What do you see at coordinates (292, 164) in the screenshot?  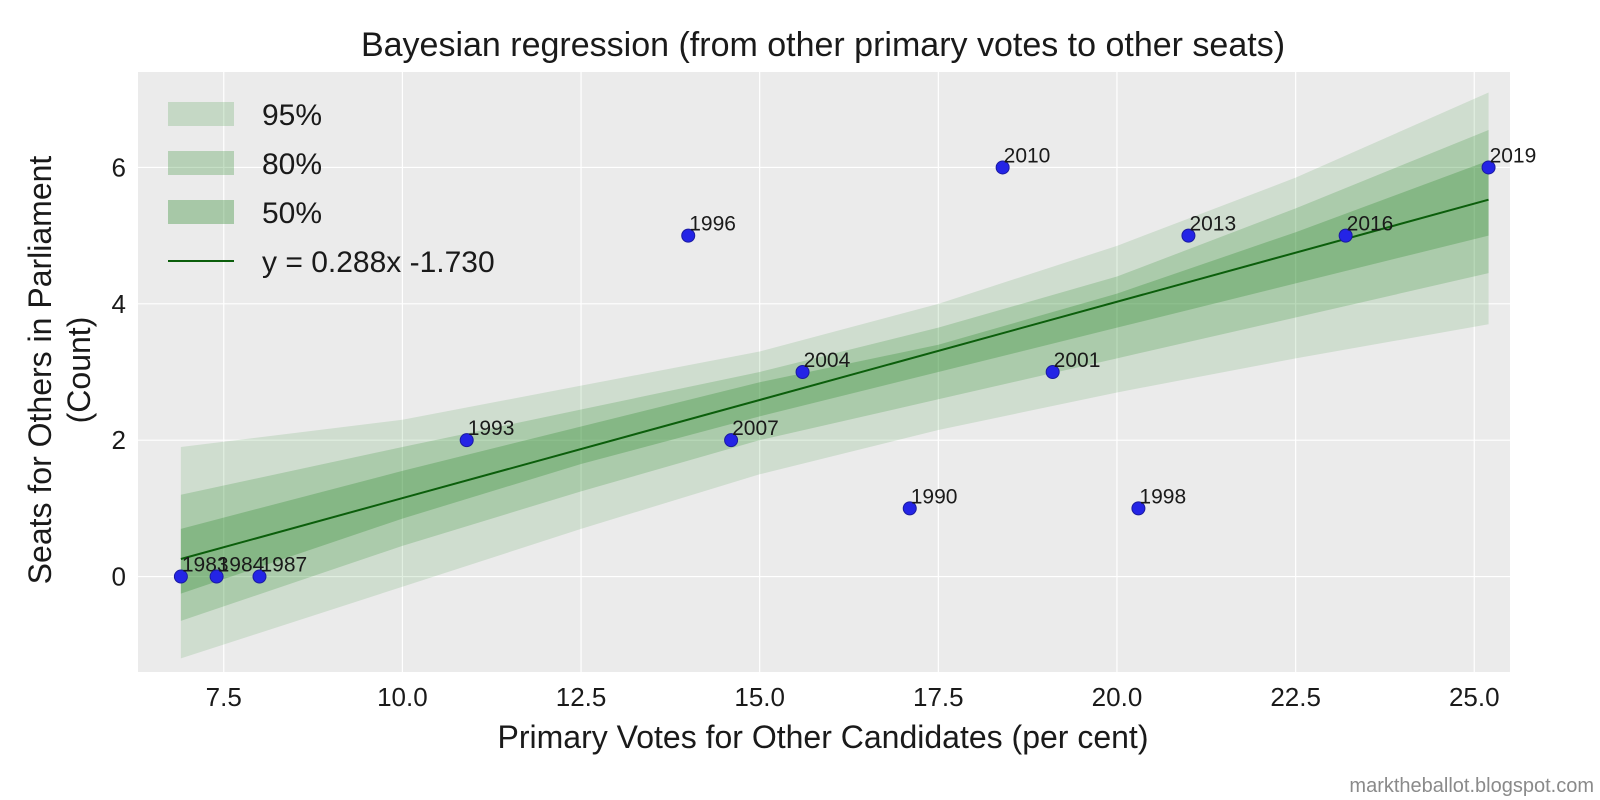 I see `legend-label: 80%` at bounding box center [292, 164].